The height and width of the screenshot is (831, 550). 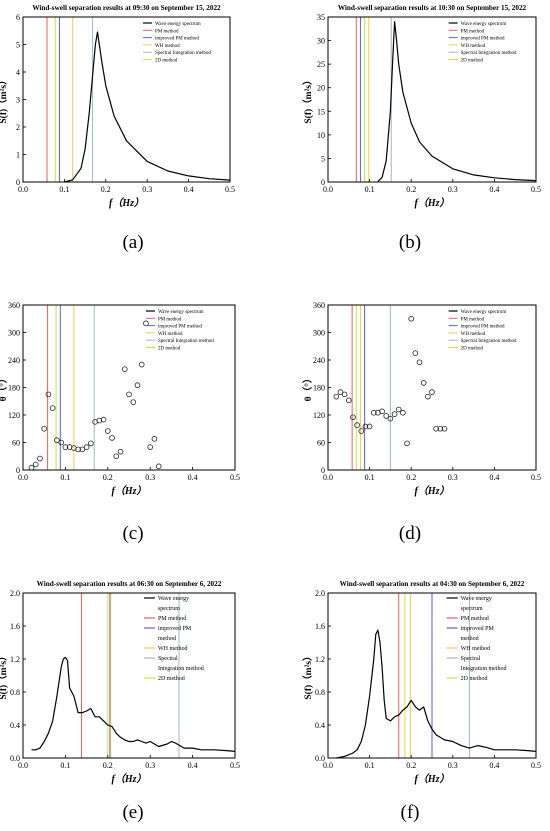 What do you see at coordinates (15, 692) in the screenshot?
I see `y-tick-label: 0.8` at bounding box center [15, 692].